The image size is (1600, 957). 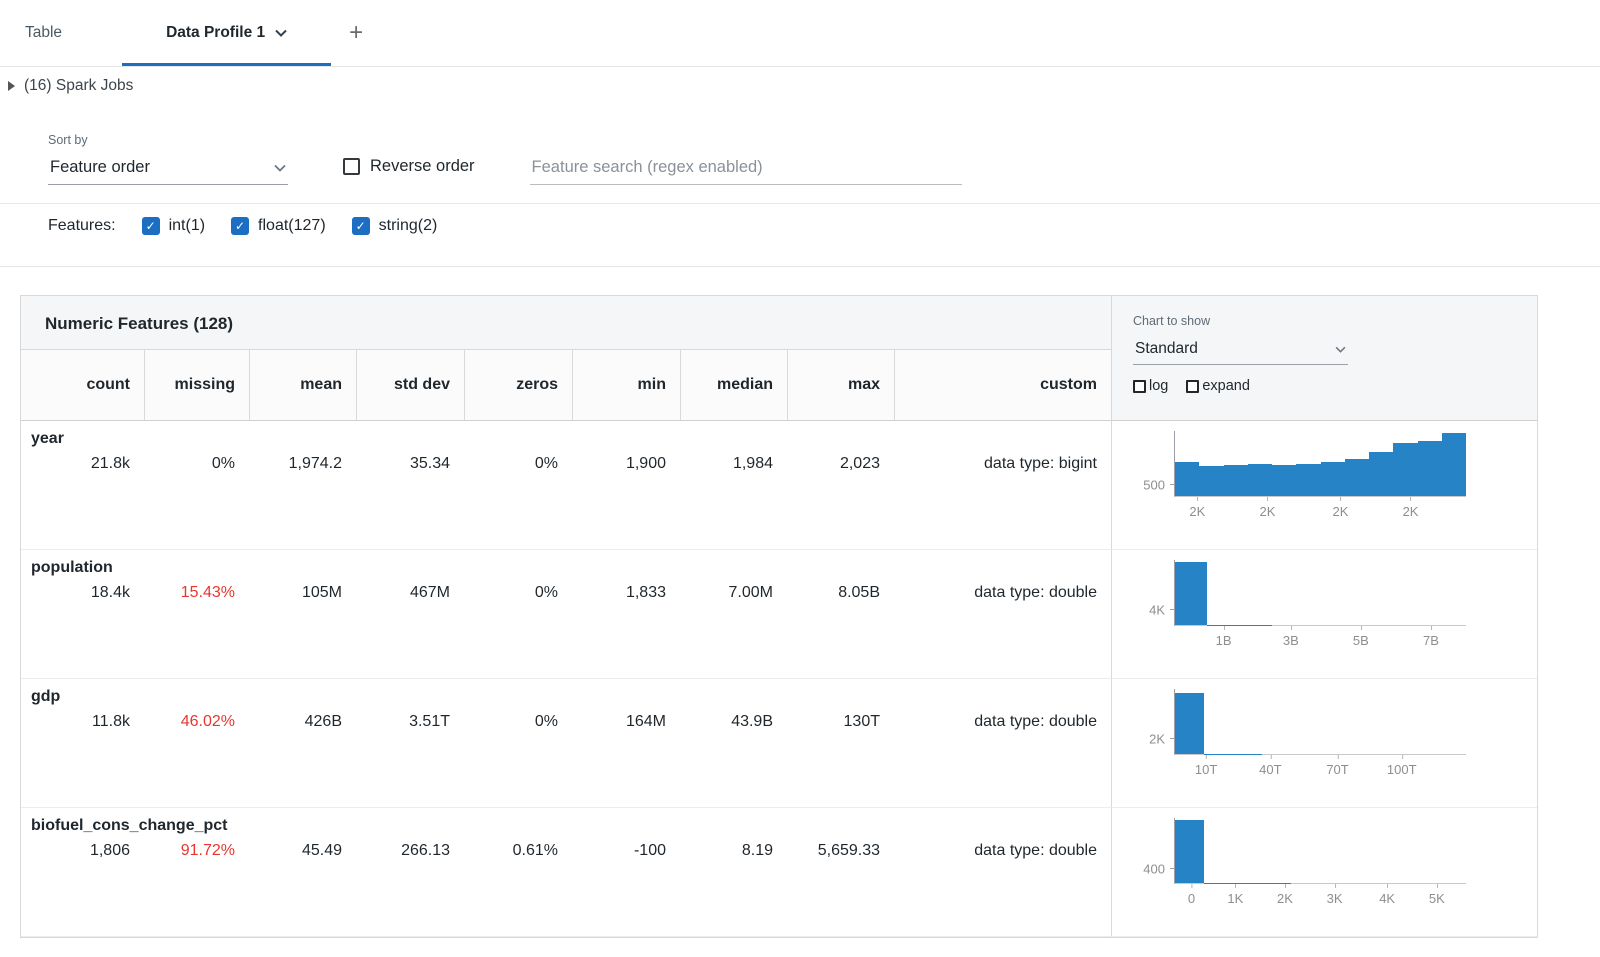 What do you see at coordinates (79, 85) in the screenshot?
I see `spark-jobs-label: (16) Spark Jobs` at bounding box center [79, 85].